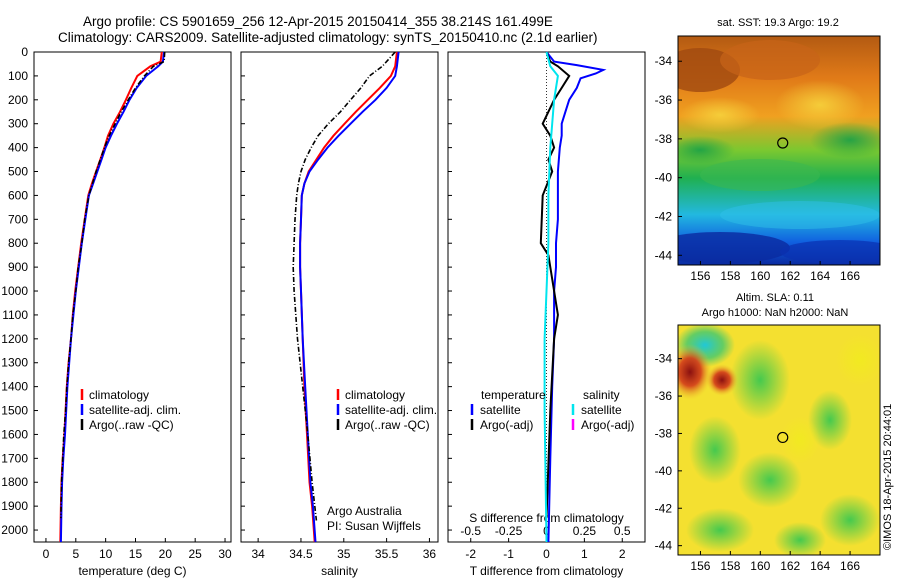 The height and width of the screenshot is (580, 900). Describe the element at coordinates (14, 506) in the screenshot. I see `y-tick-label: 1900` at that location.